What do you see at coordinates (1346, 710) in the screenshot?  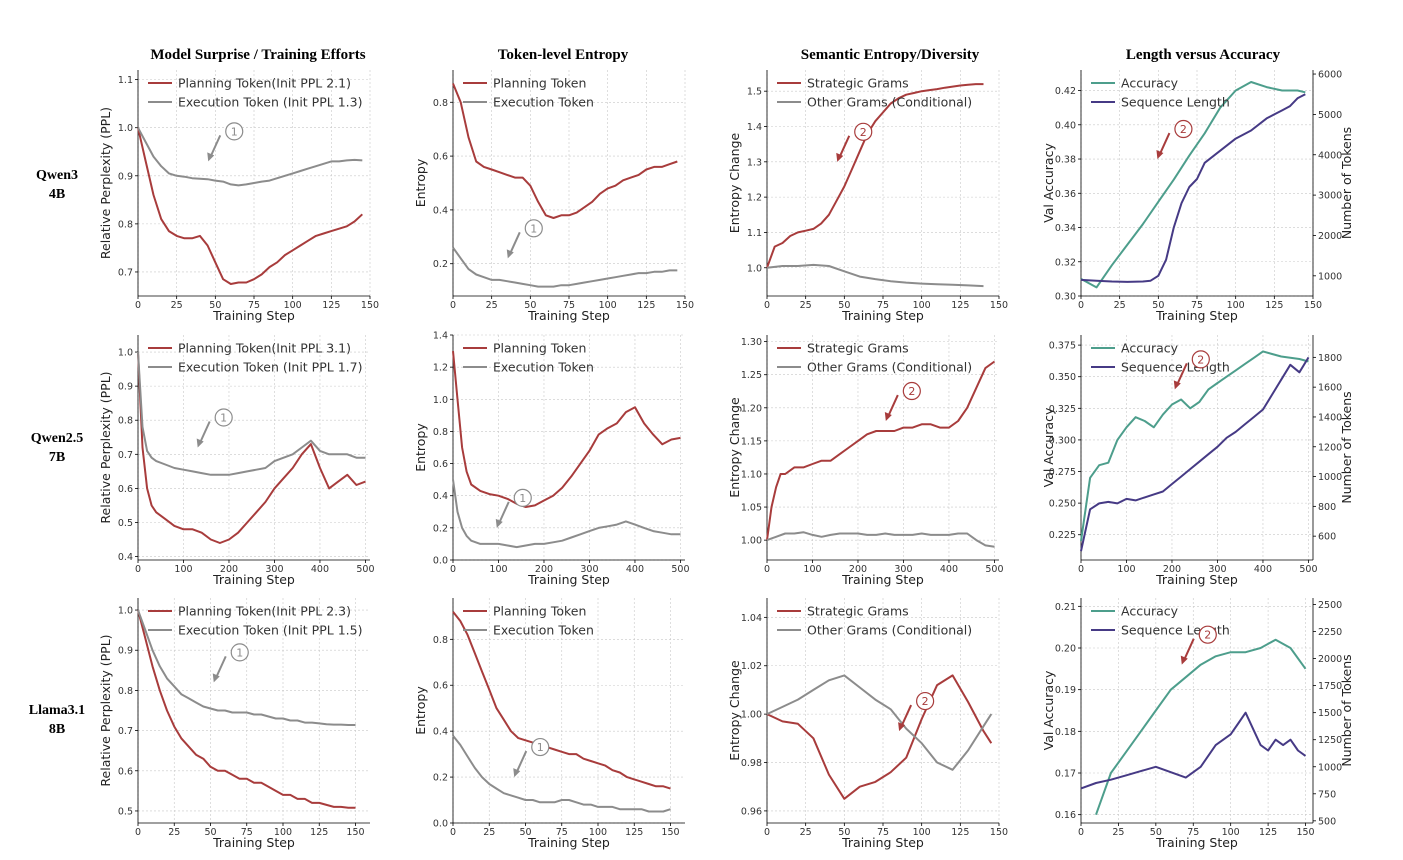 I see `y2-axis-label: Number of Tokens` at bounding box center [1346, 710].